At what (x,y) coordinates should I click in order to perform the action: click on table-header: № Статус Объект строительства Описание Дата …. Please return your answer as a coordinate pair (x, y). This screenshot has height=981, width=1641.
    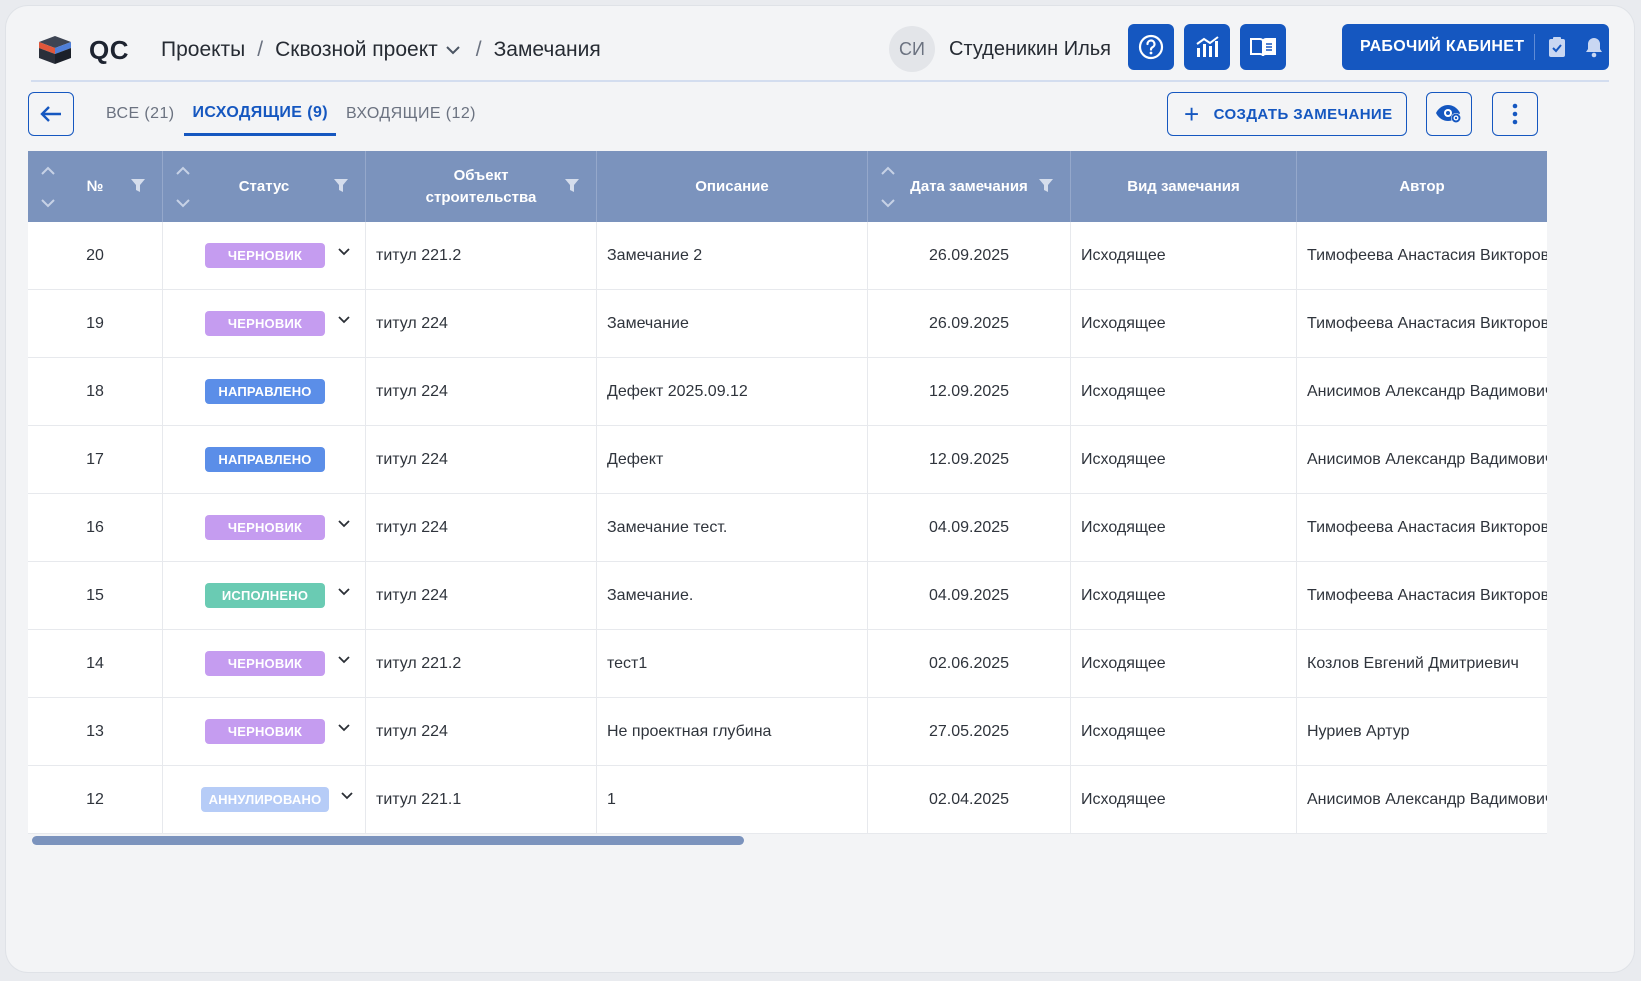
    Looking at the image, I should click on (787, 186).